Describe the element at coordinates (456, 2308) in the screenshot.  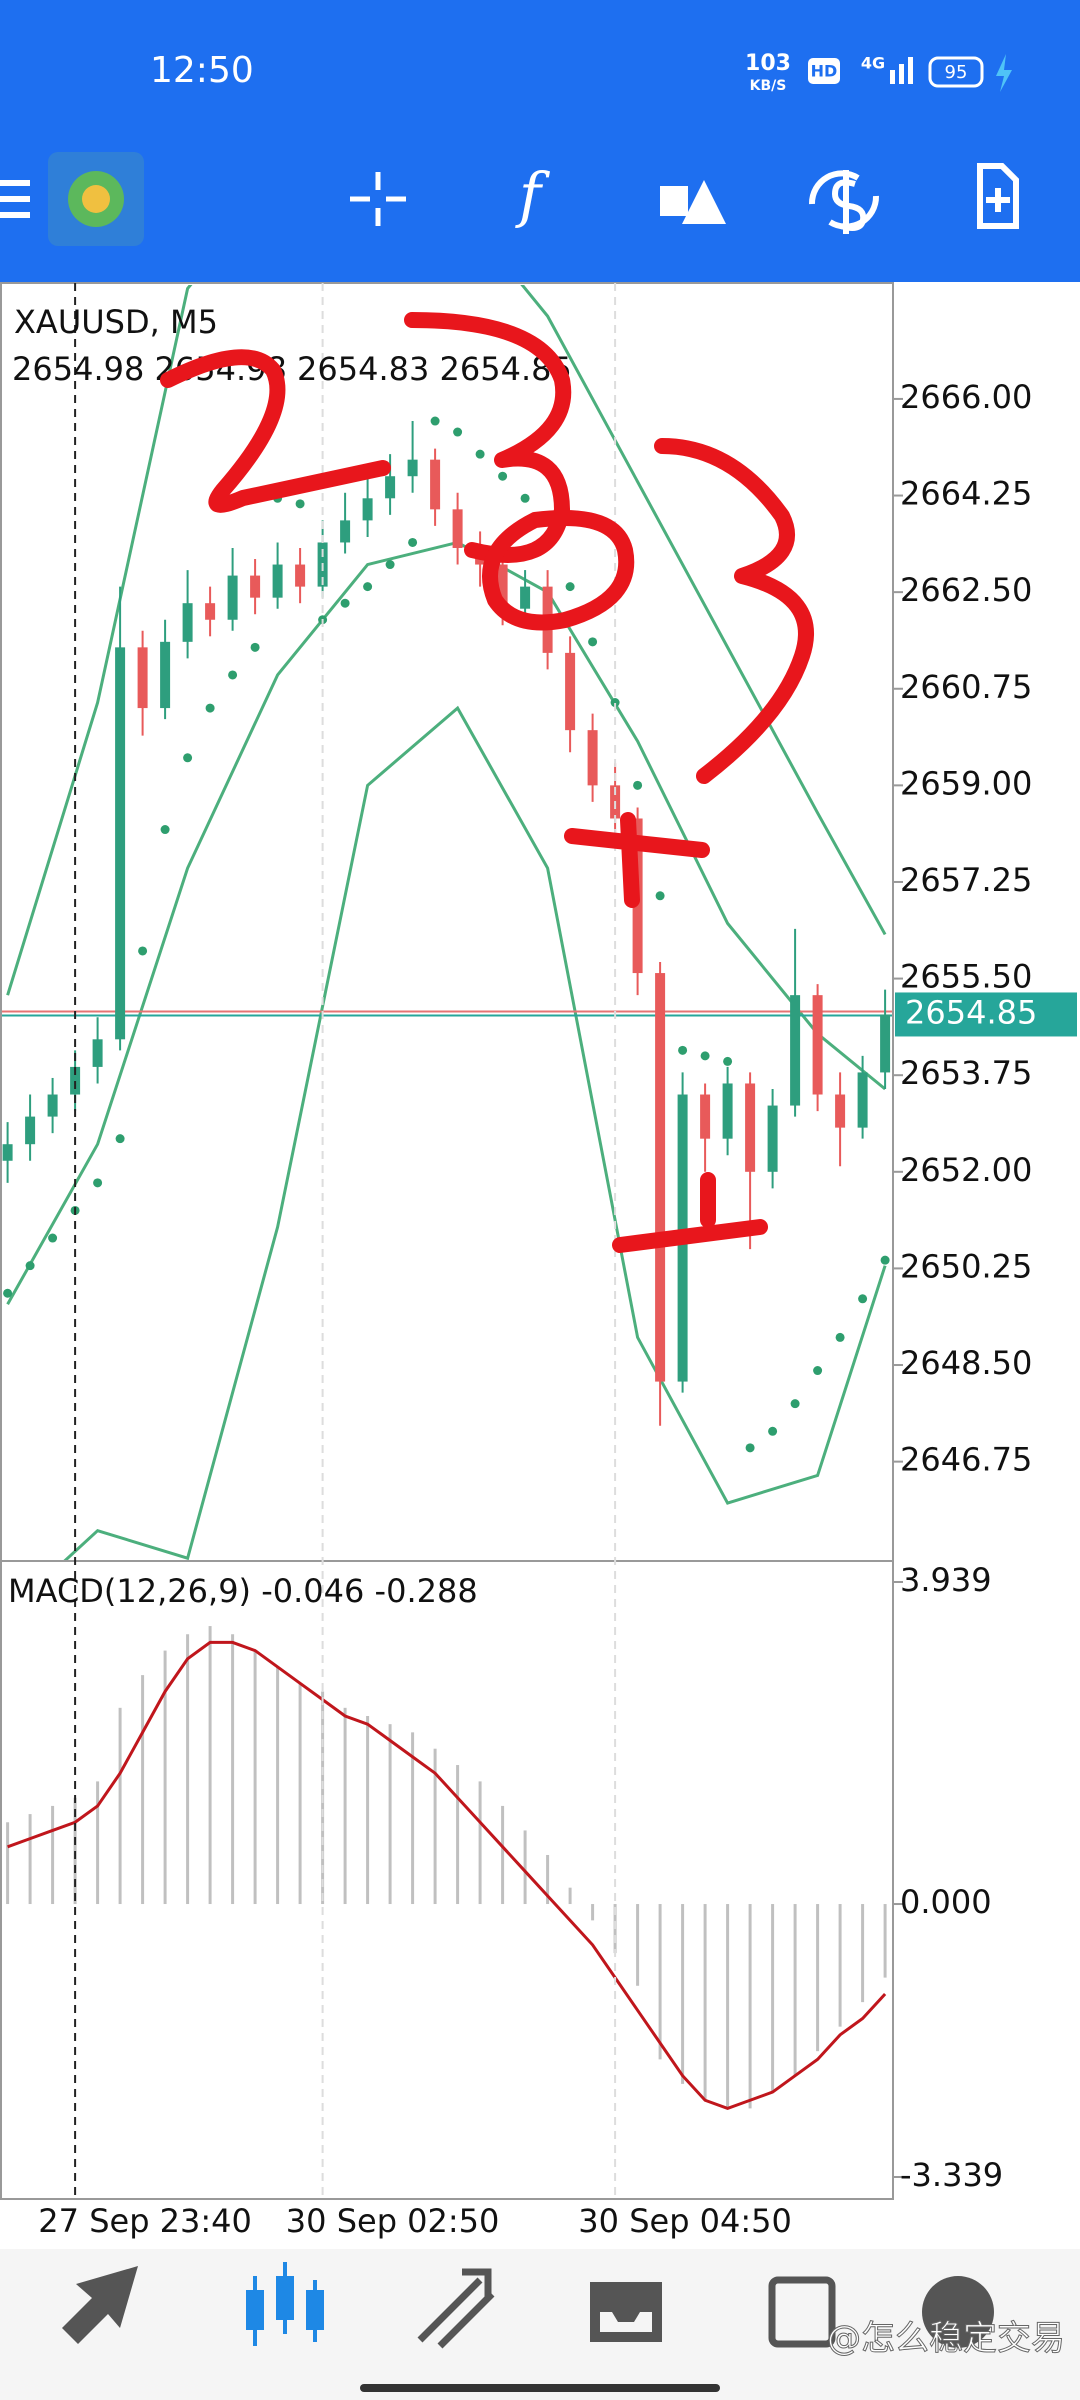
I see `trade-tab` at that location.